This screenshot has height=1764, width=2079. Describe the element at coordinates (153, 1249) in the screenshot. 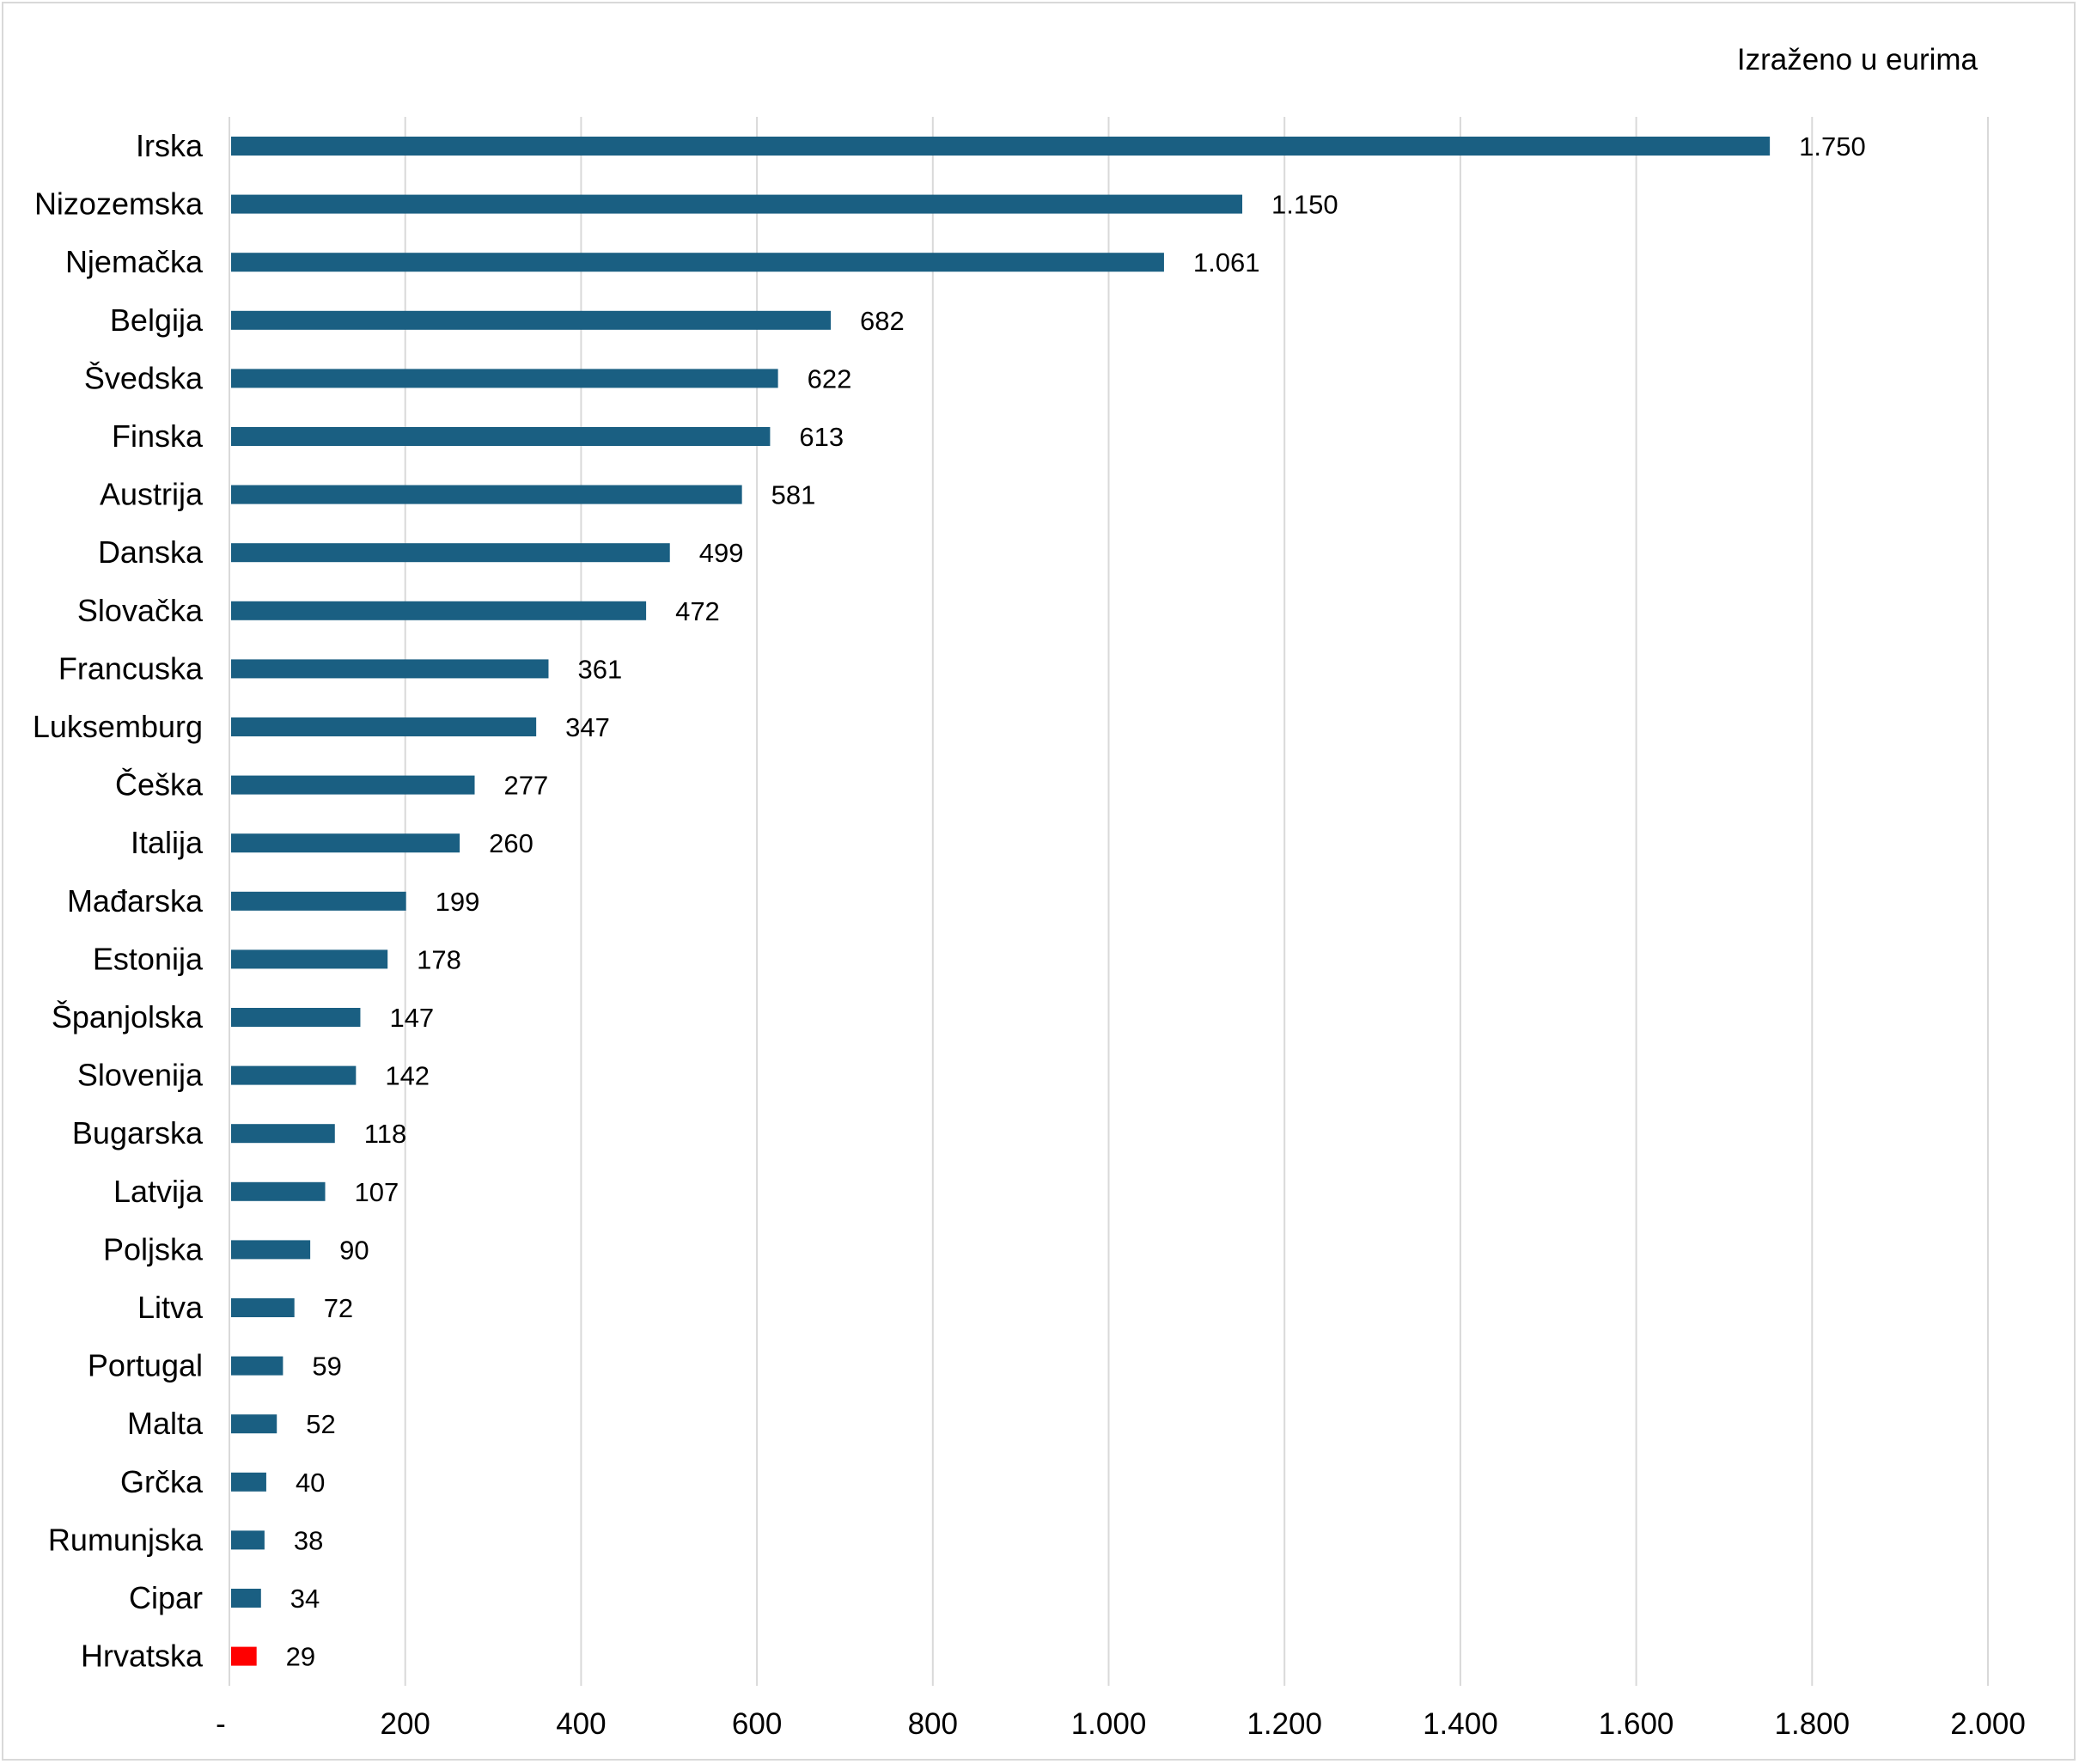

I see `category-label: Poljska` at that location.